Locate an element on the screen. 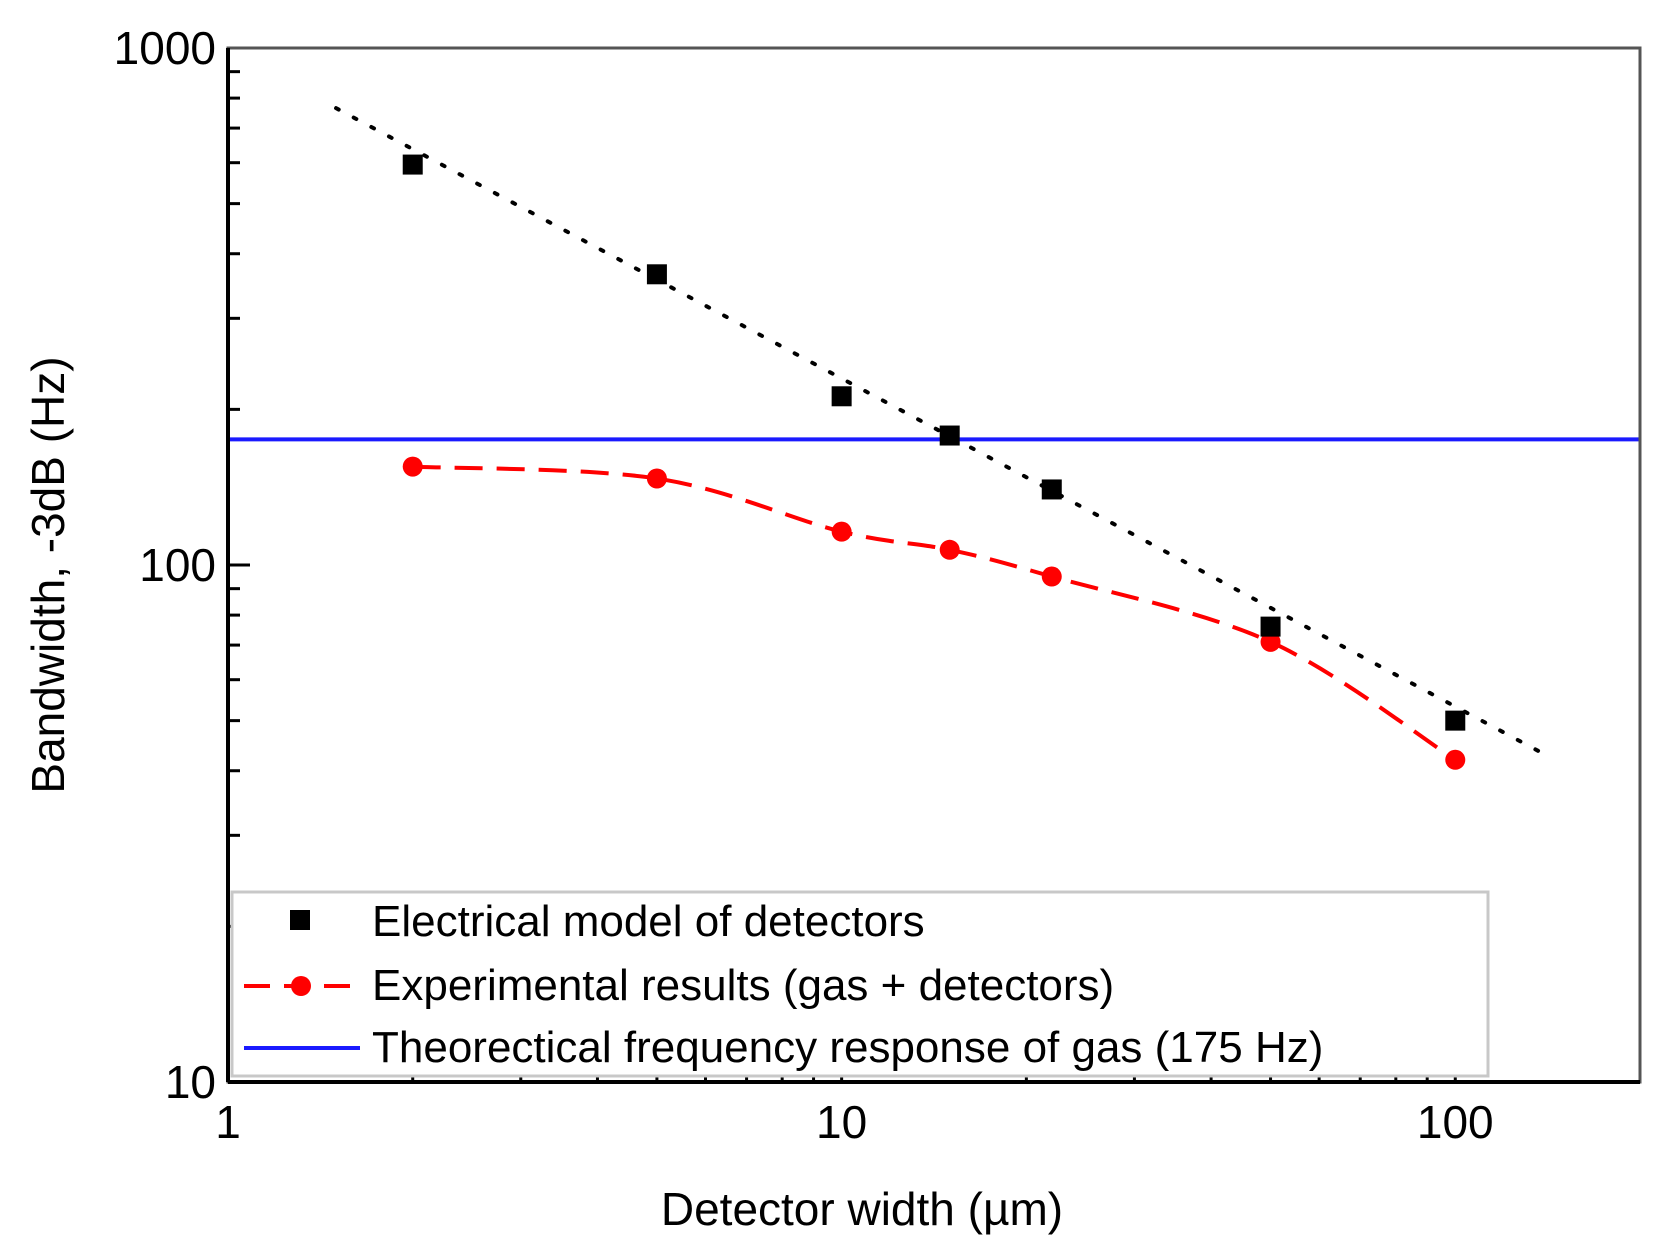  legend-label-experimental: Experimental results (gas + detectors) is located at coordinates (743, 985).